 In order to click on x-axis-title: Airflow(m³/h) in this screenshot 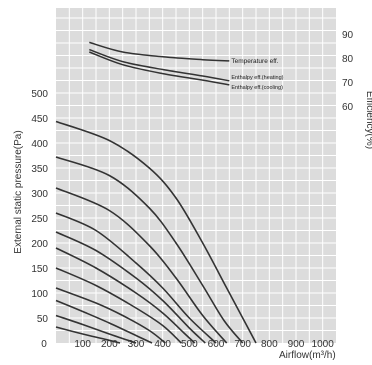, I will do `click(307, 355)`.